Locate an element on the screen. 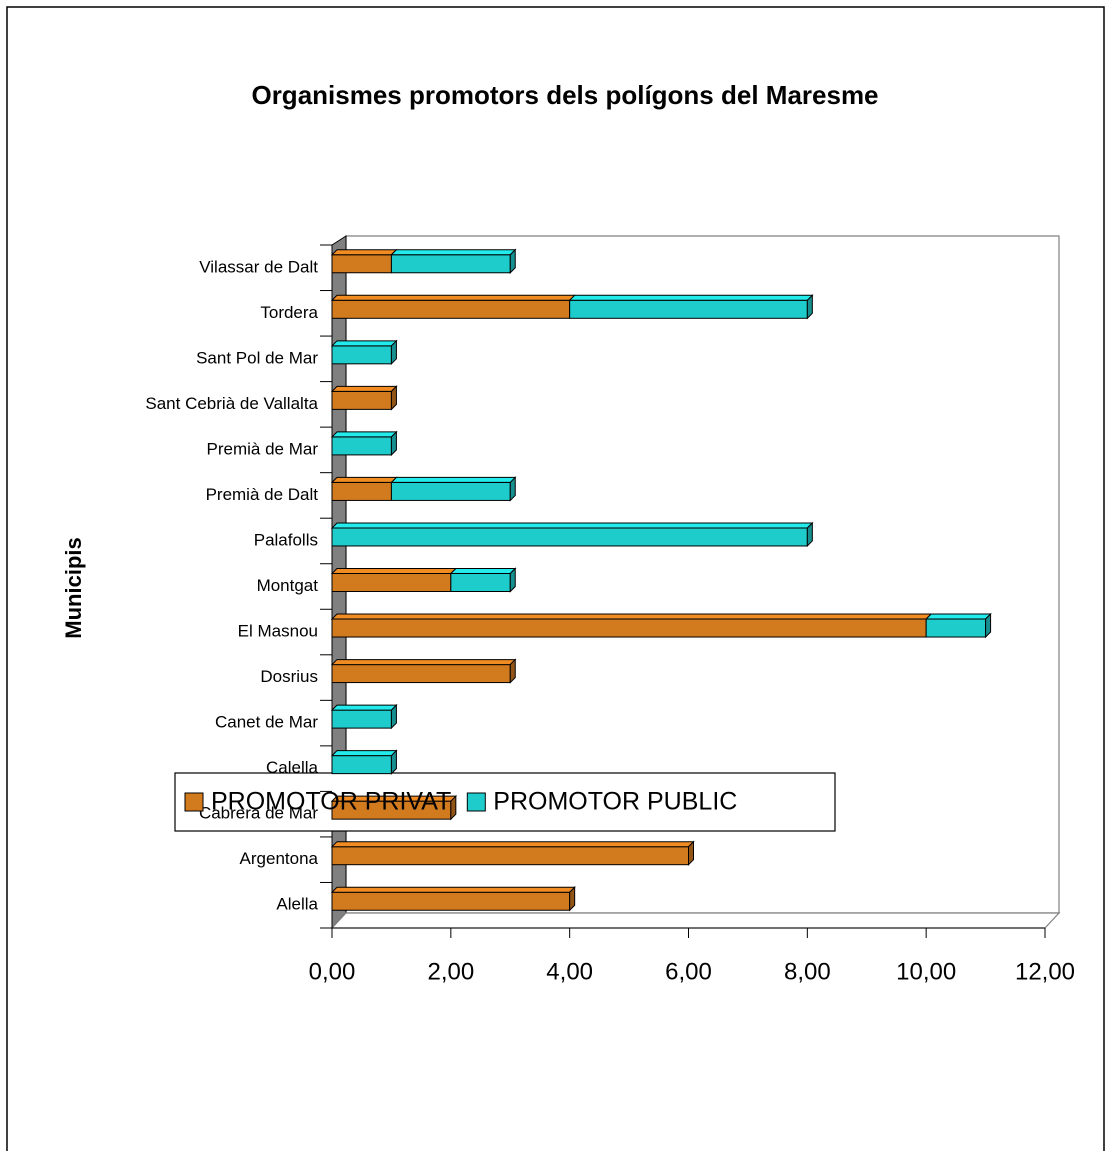 This screenshot has width=1111, height=1151. y-tick-label: Tordera is located at coordinates (289, 312).